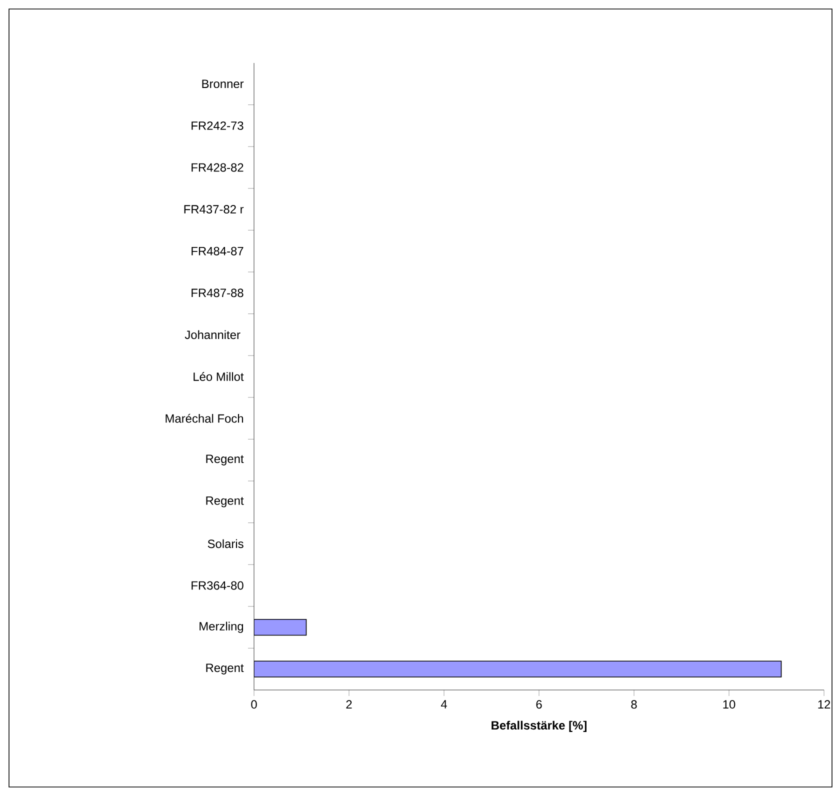 The width and height of the screenshot is (838, 796). What do you see at coordinates (443, 704) in the screenshot?
I see `x-tick-label: 4` at bounding box center [443, 704].